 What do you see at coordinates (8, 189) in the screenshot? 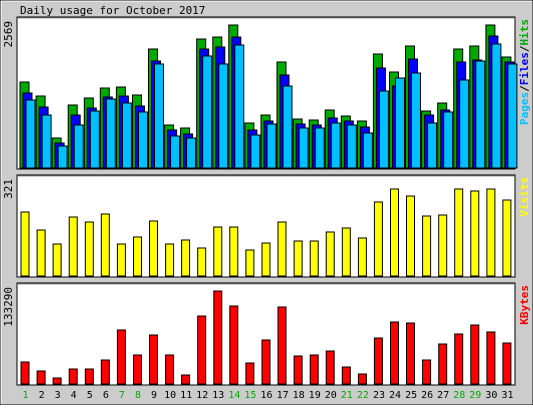
I see `axis-max-label-visits: 321` at bounding box center [8, 189].